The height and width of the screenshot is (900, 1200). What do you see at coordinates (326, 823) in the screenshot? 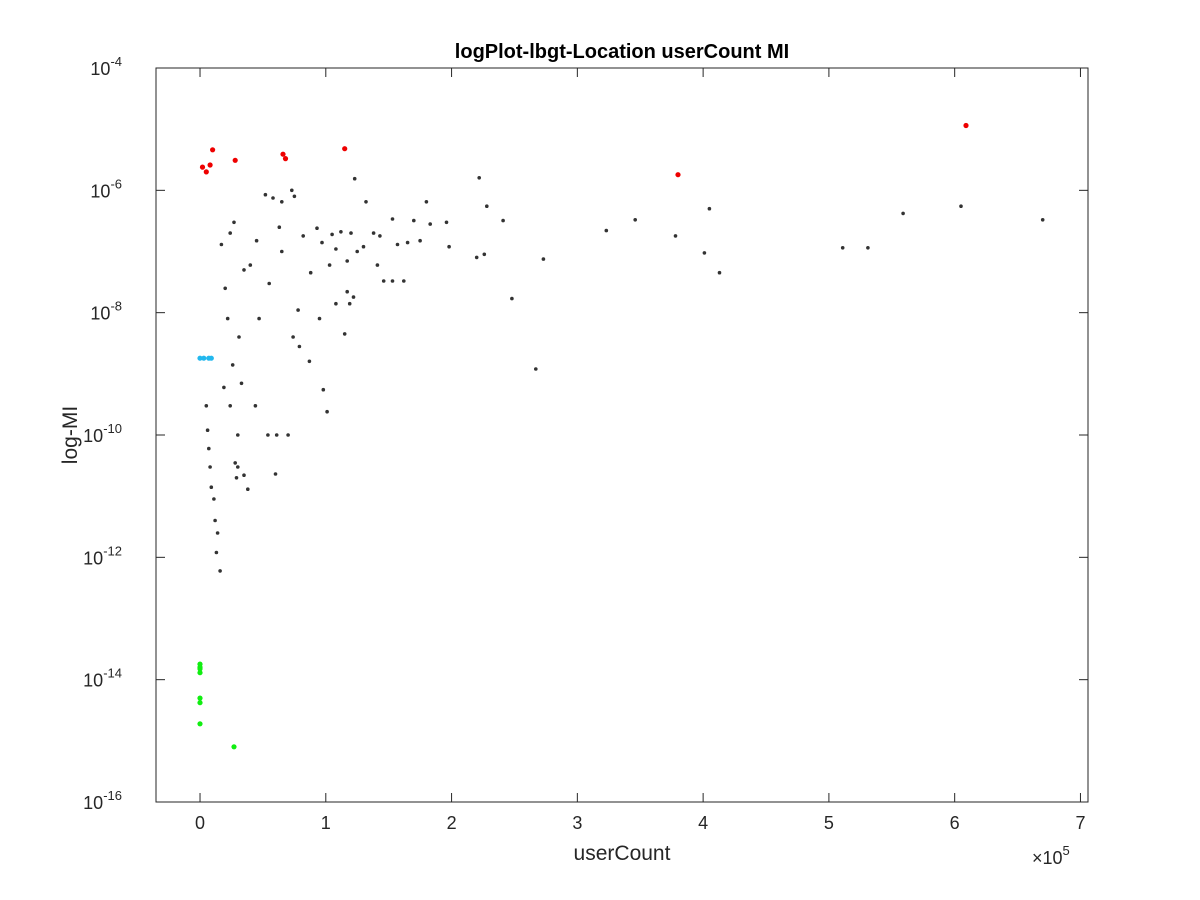
I see `x-tick-label: 1` at bounding box center [326, 823].